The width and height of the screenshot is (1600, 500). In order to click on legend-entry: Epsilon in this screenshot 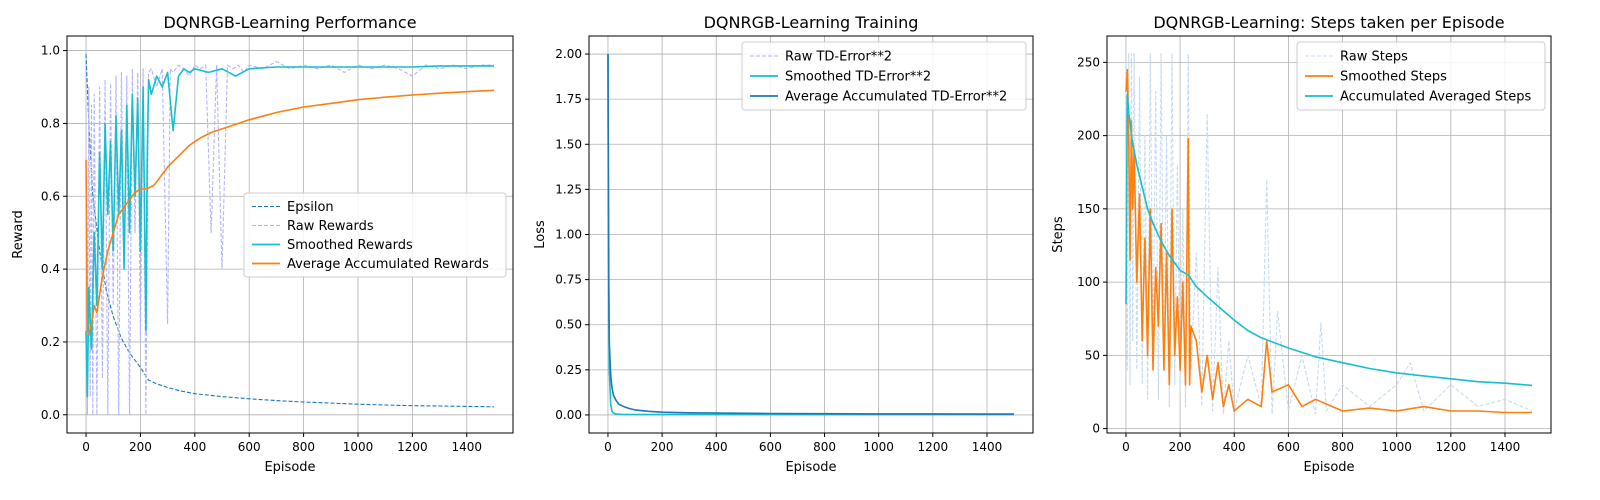, I will do `click(310, 207)`.